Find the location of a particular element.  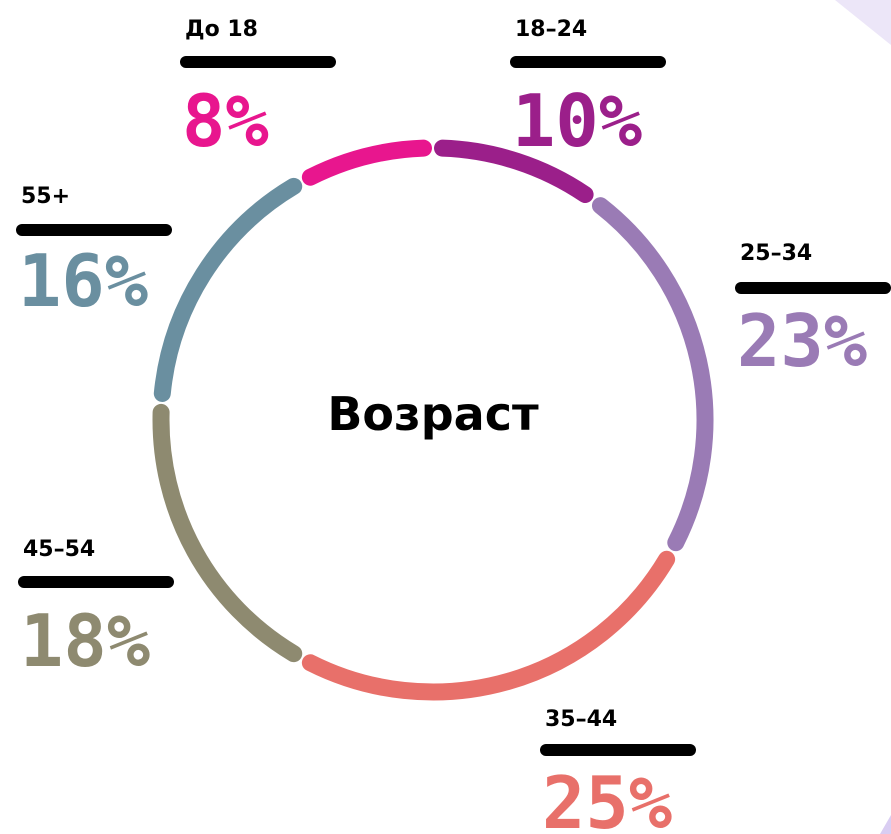

category-label: 45–54 is located at coordinates (59, 549).